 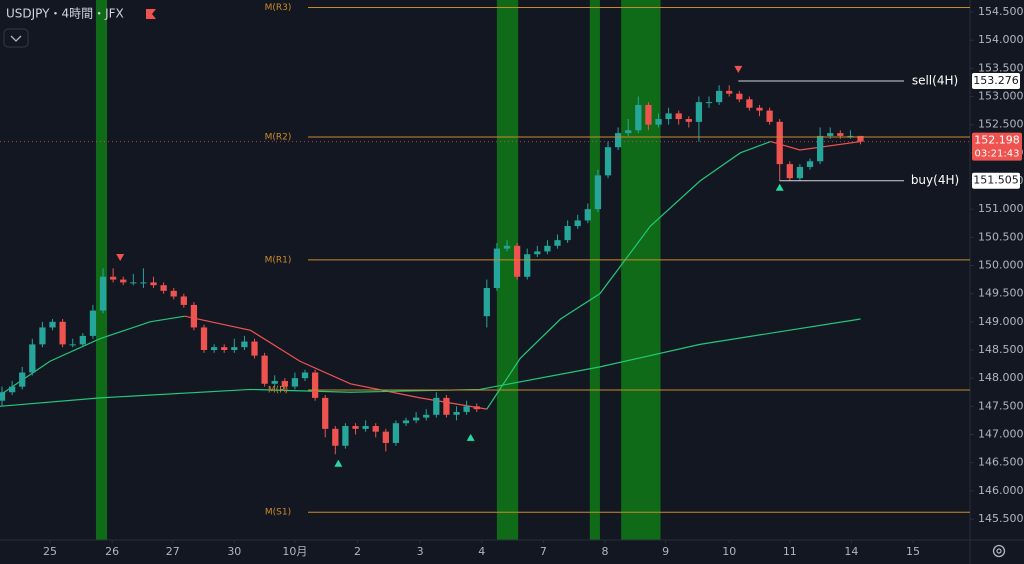 What do you see at coordinates (604, 551) in the screenshot?
I see `x-tick-label: 8` at bounding box center [604, 551].